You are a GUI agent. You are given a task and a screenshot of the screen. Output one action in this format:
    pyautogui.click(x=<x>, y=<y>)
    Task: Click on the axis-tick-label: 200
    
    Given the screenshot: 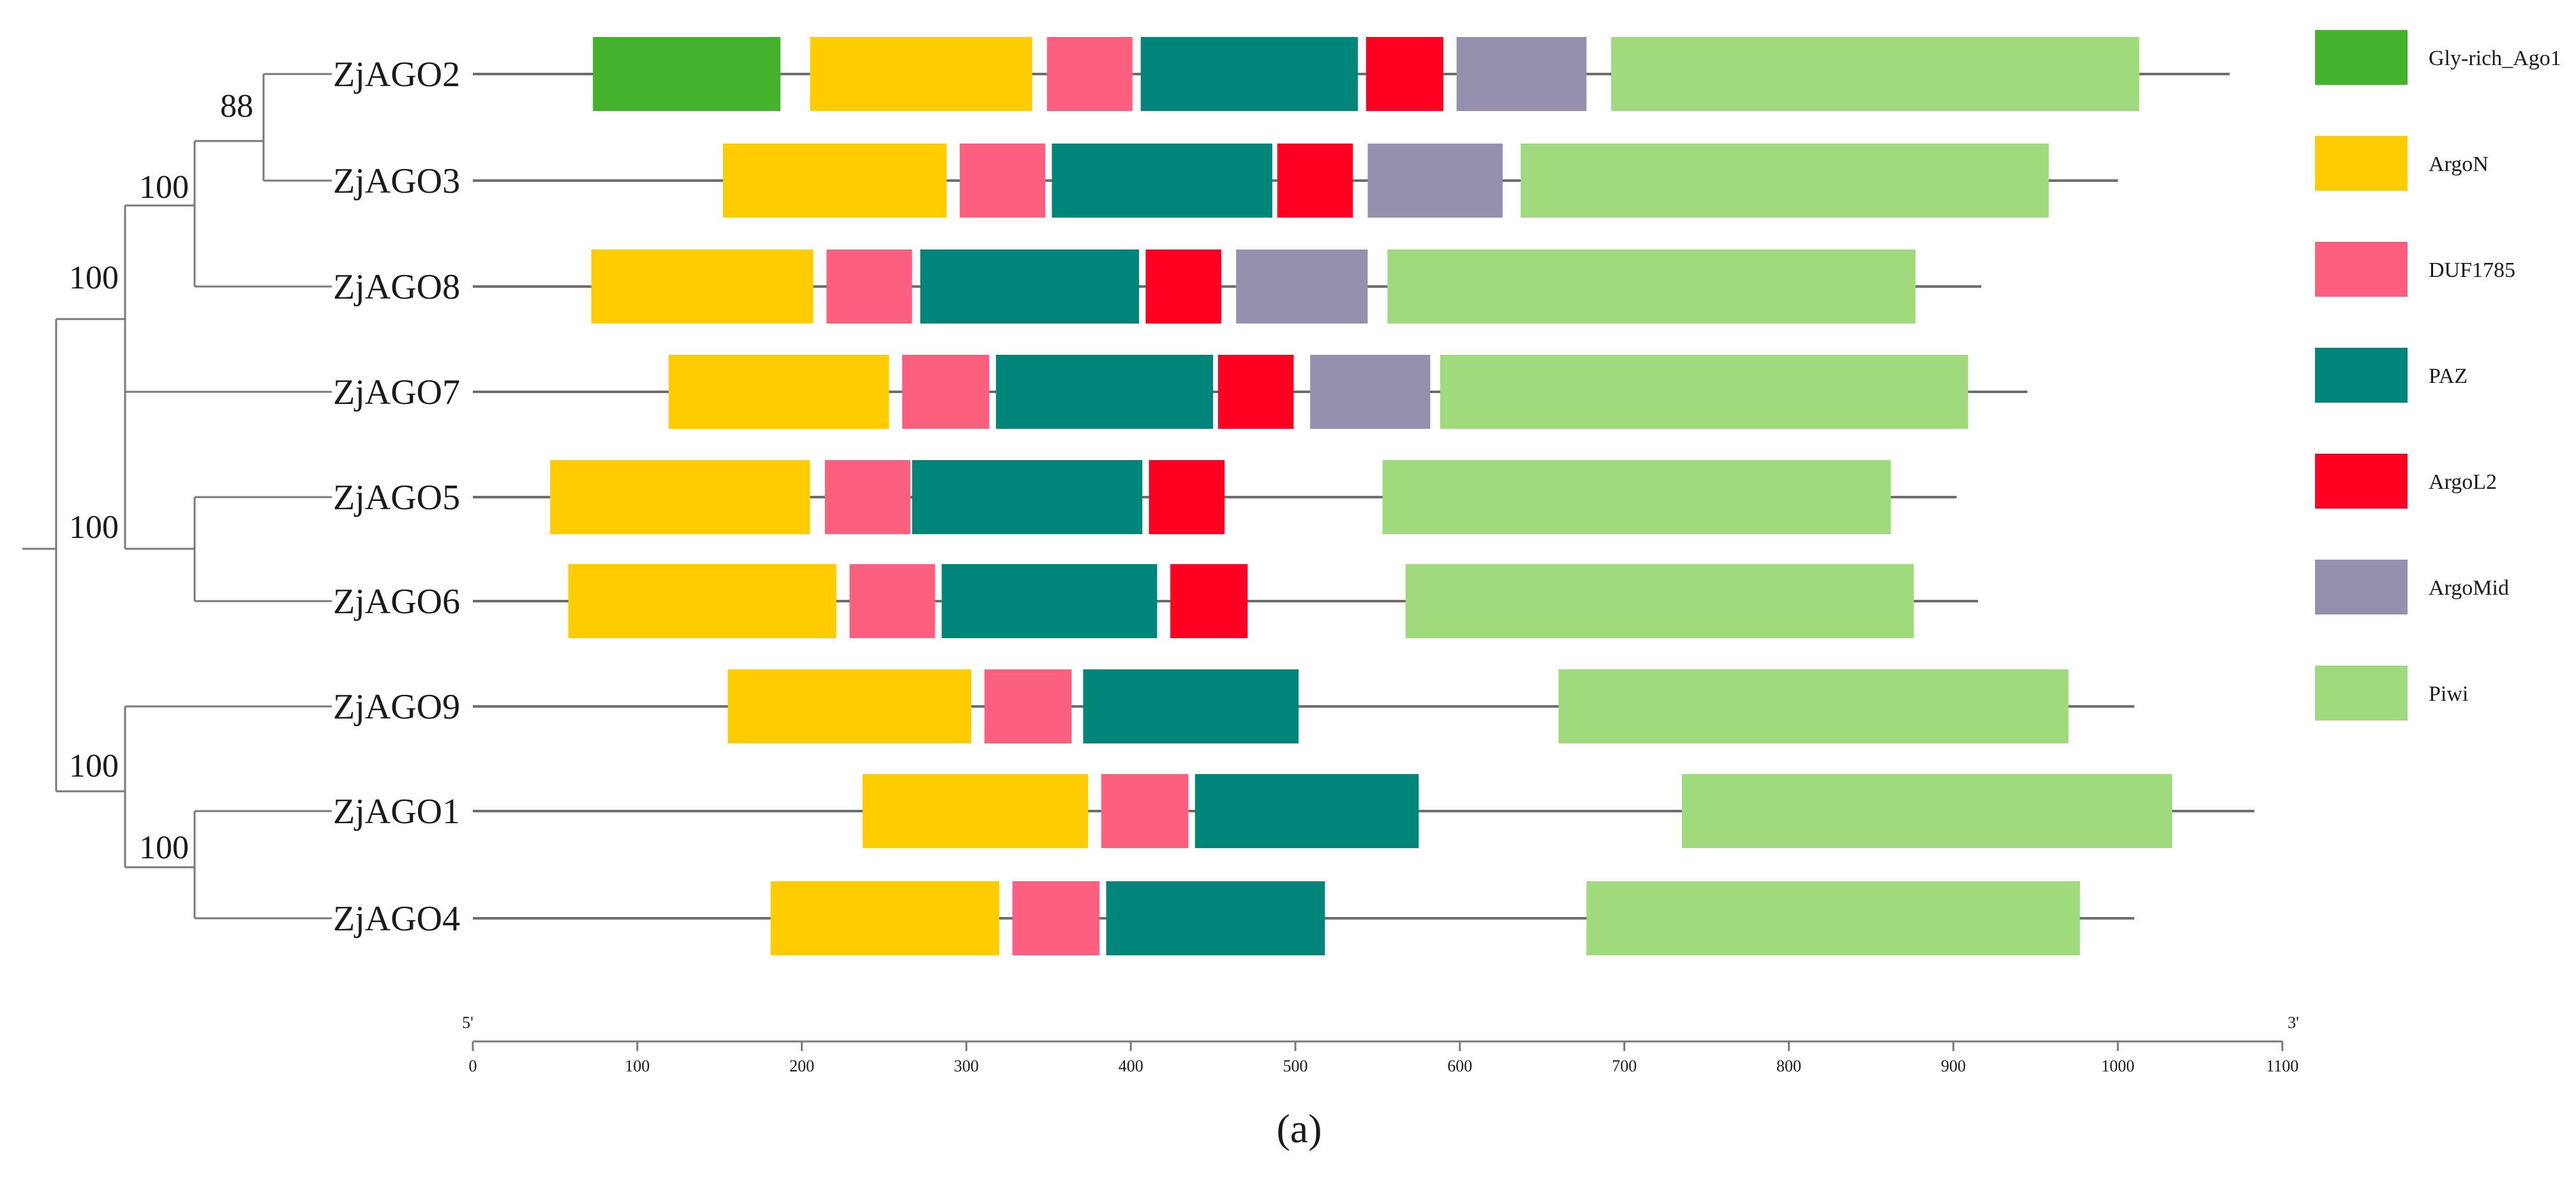 What is the action you would take?
    pyautogui.click(x=801, y=1066)
    